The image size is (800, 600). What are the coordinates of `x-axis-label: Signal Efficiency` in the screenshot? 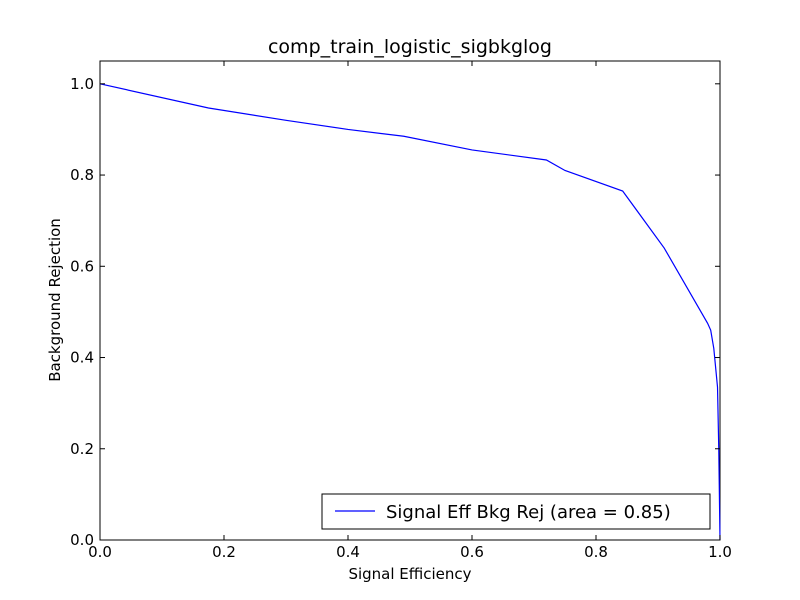 It's located at (409, 574).